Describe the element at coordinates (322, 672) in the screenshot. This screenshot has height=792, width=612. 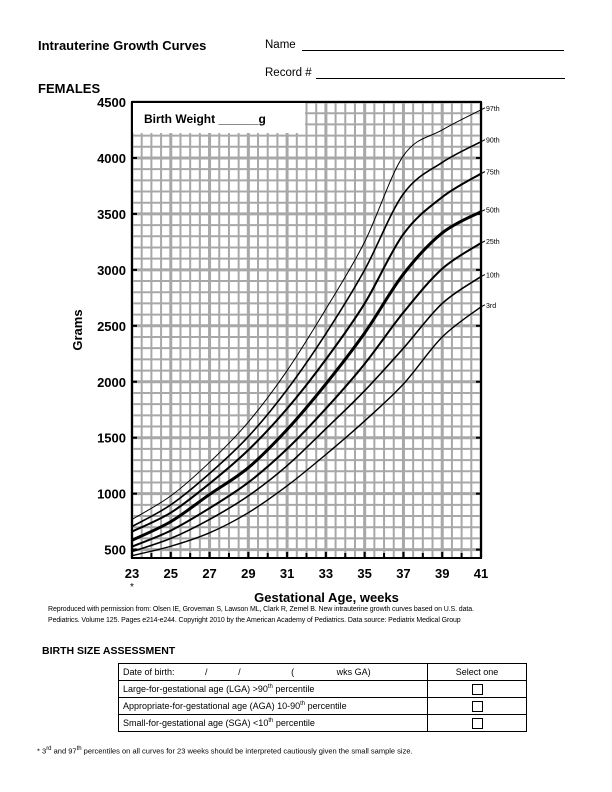
I see `table-row: Date of birth: / / ( wks GA) Select one` at that location.